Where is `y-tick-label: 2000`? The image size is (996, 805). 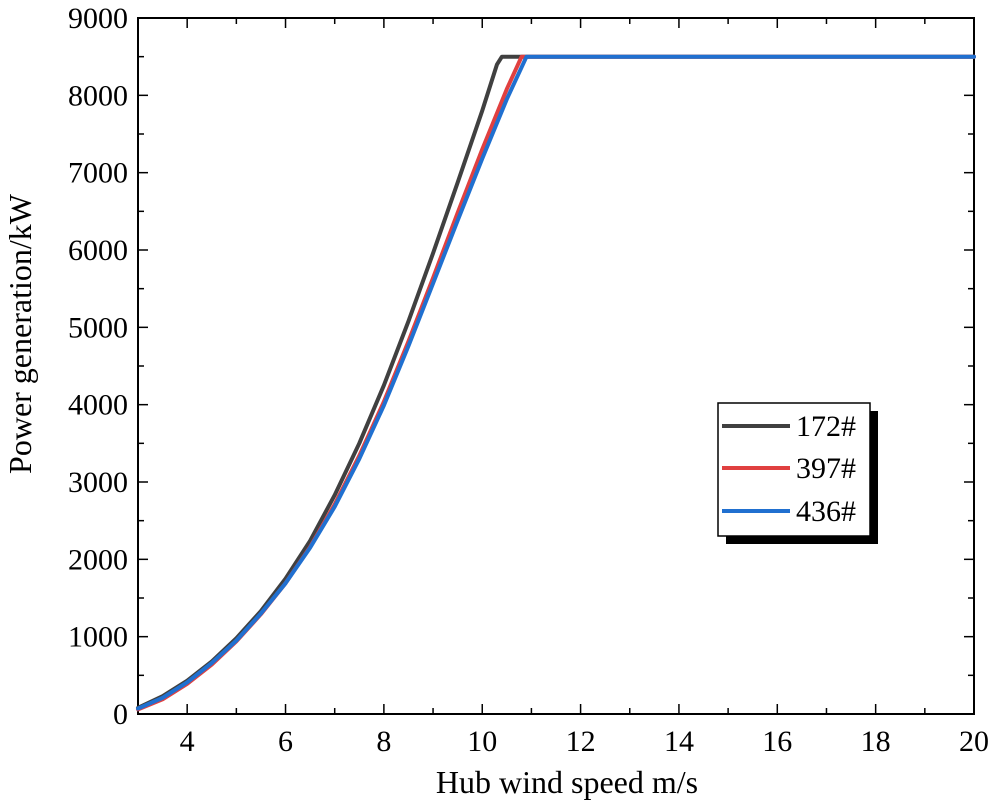 y-tick-label: 2000 is located at coordinates (98, 559).